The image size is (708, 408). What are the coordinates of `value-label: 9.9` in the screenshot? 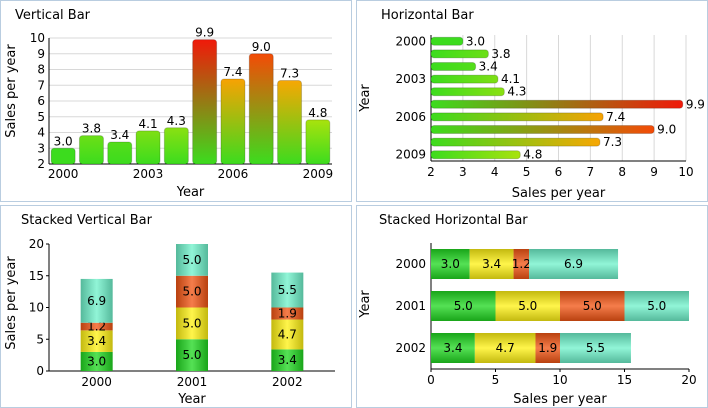 It's located at (695, 104).